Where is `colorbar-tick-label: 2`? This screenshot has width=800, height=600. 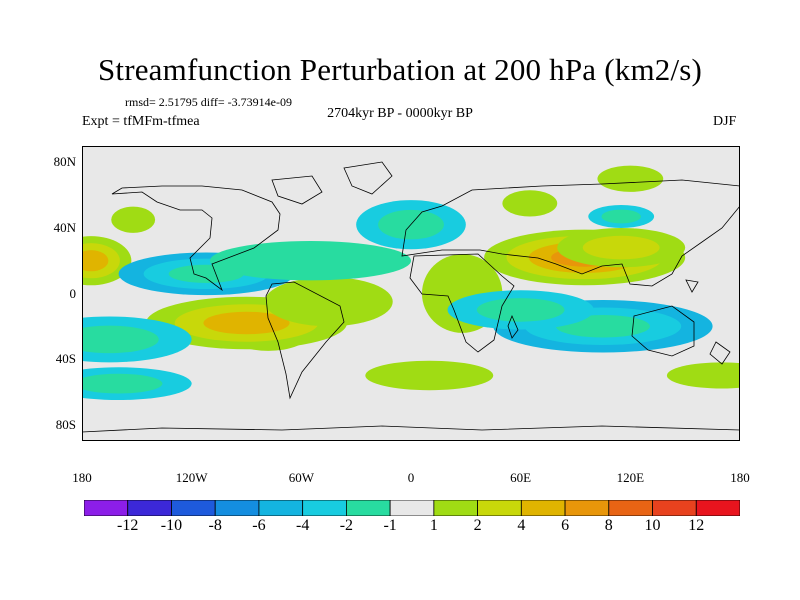
colorbar-tick-label: 2 is located at coordinates (477, 525).